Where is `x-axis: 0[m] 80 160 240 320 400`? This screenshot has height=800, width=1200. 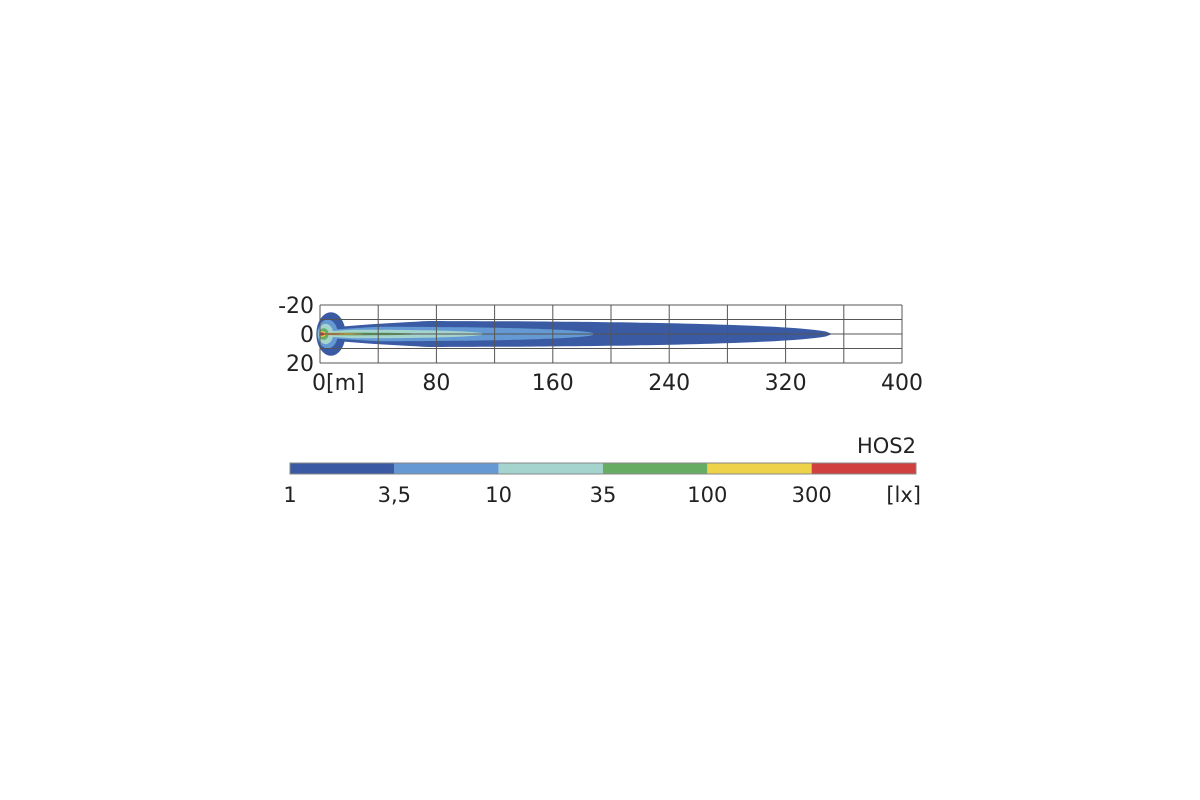
x-axis: 0[m] 80 160 240 320 400 is located at coordinates (617, 383).